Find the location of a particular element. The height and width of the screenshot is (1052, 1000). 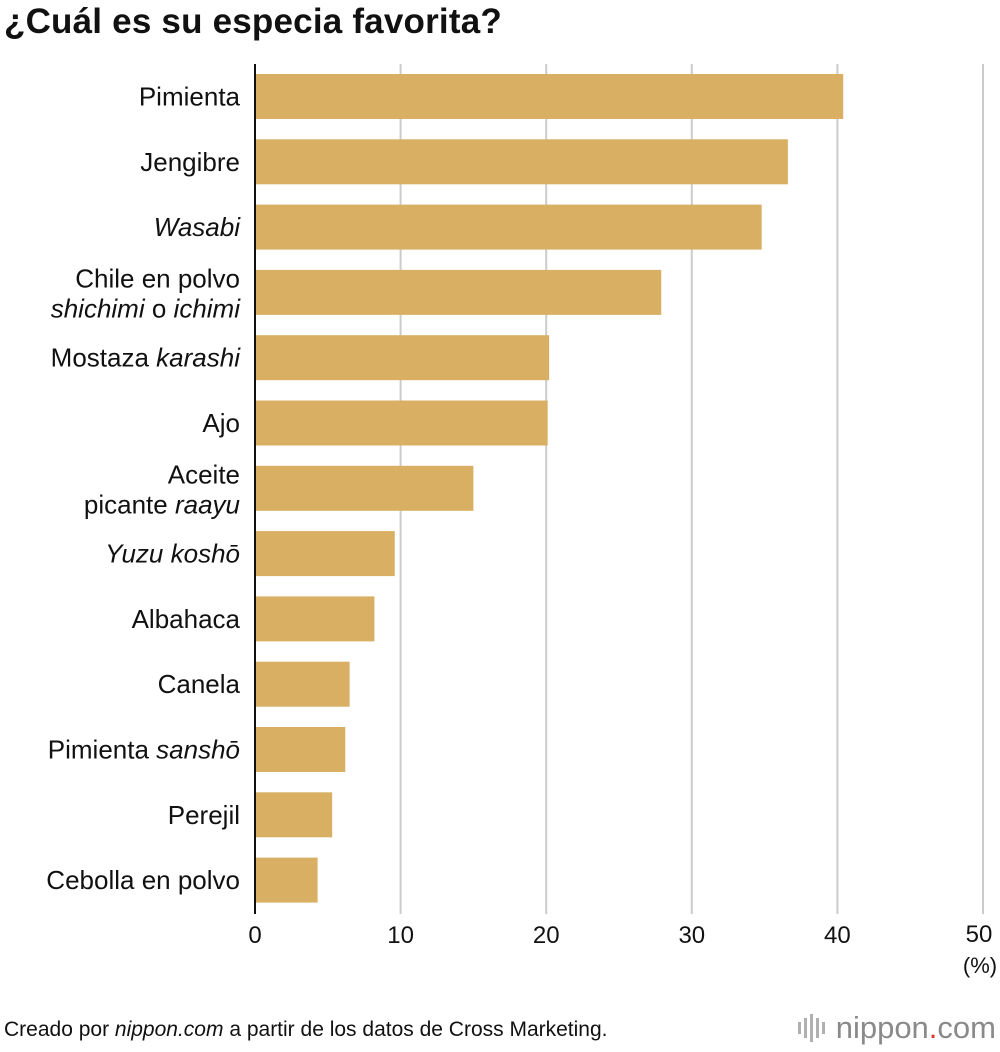

category-label: Chile en polvo is located at coordinates (157, 278).